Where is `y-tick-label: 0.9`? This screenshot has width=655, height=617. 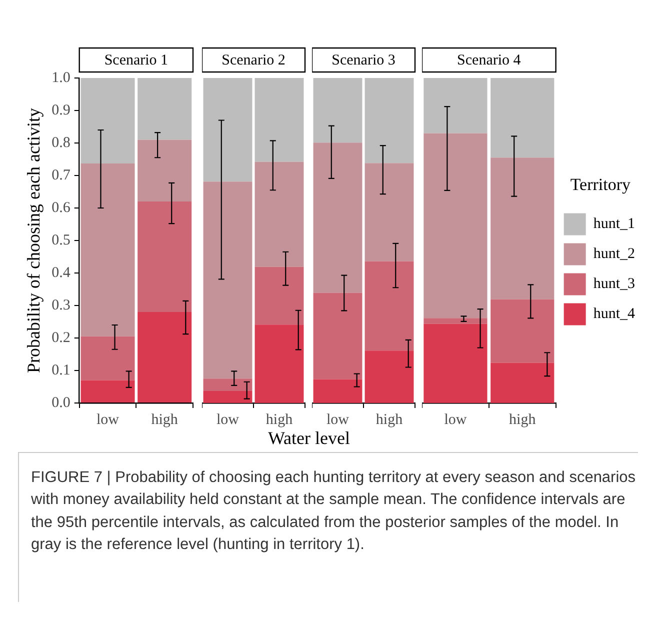 y-tick-label: 0.9 is located at coordinates (61, 110).